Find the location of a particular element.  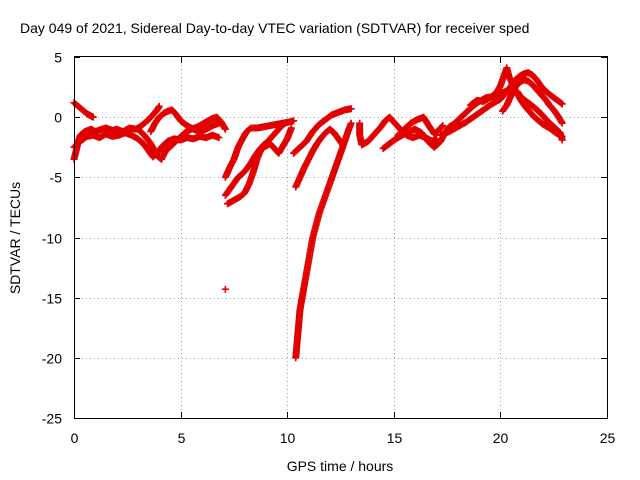

y-tick-label: -25 is located at coordinates (52, 419).